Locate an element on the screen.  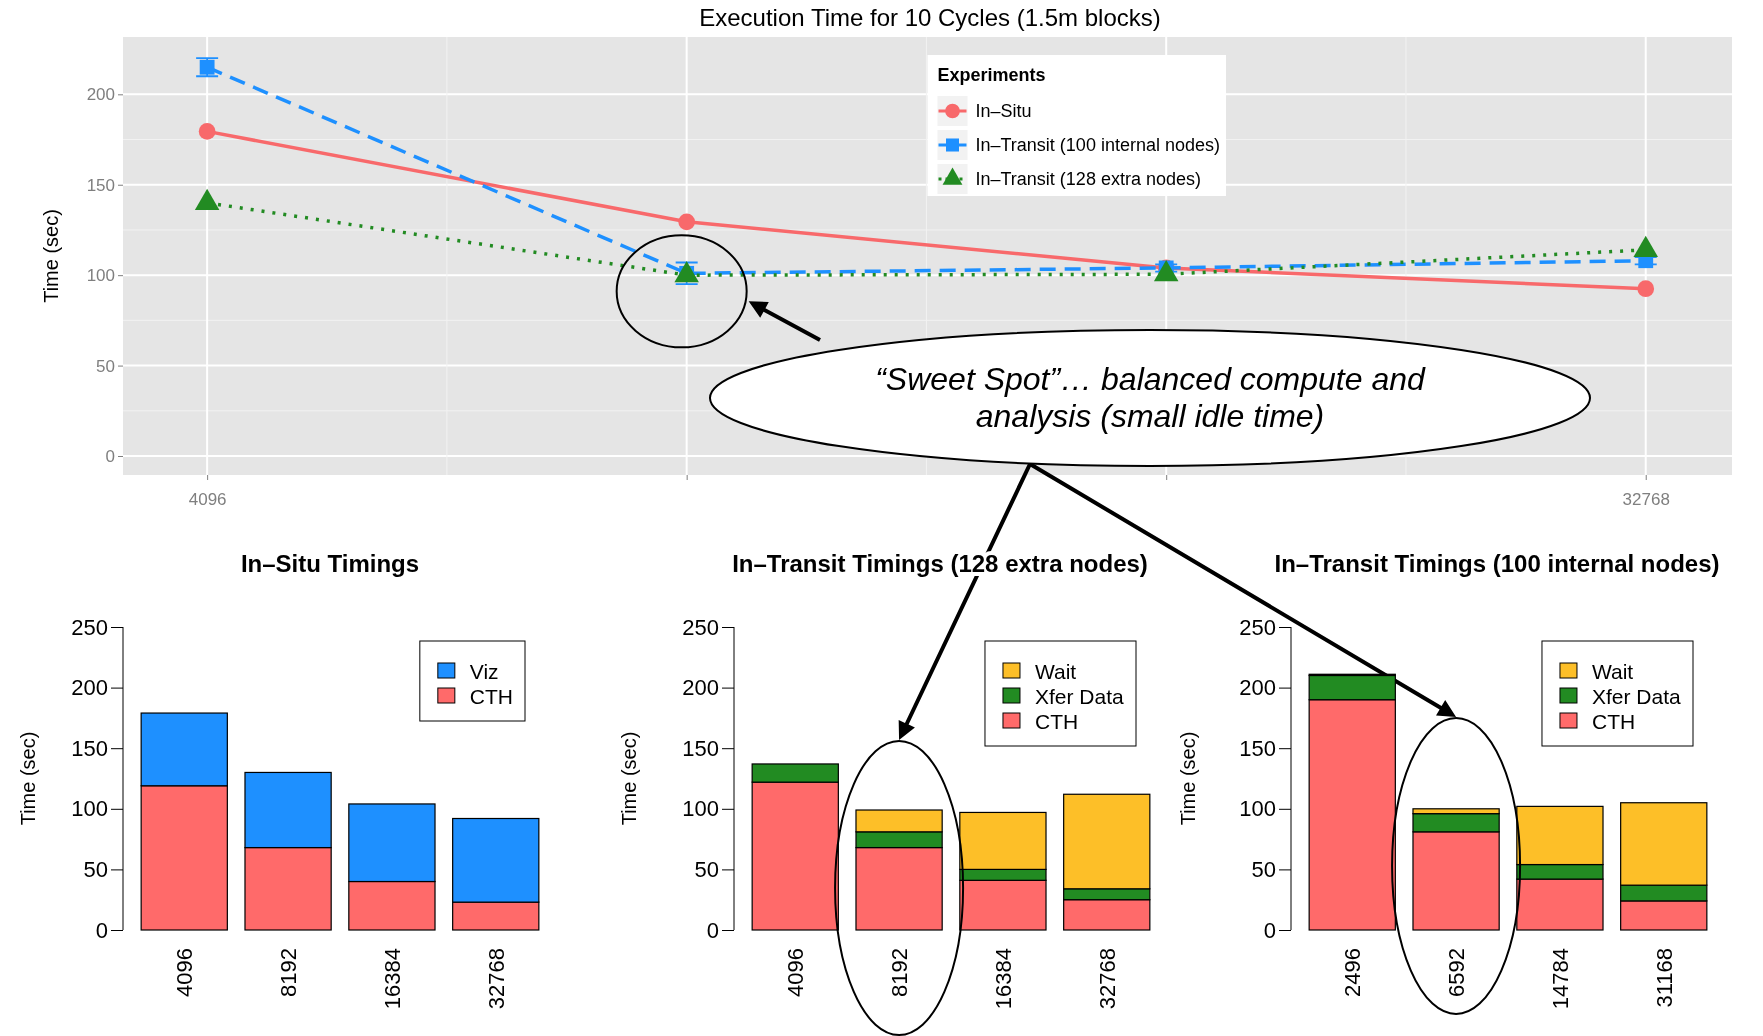
legend-label: In–Transit (100 internal nodes) is located at coordinates (1097, 145).